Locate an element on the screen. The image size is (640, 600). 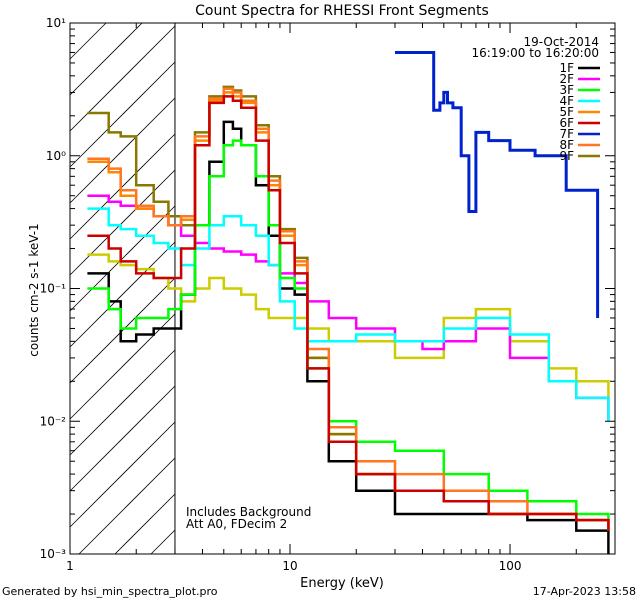
y-tick-label: 10⁻¹ is located at coordinates (53, 289).